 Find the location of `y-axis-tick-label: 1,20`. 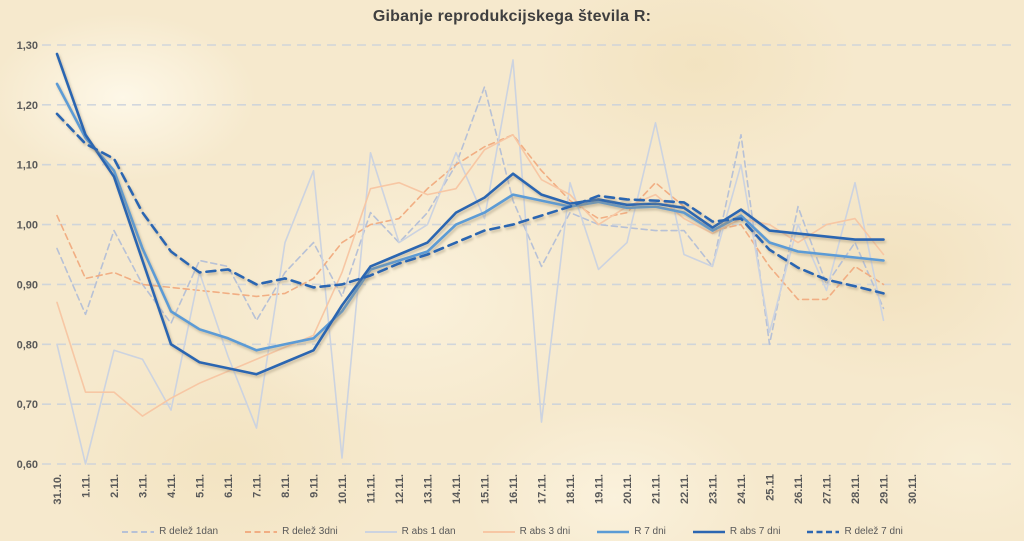

y-axis-tick-label: 1,20 is located at coordinates (27, 106).